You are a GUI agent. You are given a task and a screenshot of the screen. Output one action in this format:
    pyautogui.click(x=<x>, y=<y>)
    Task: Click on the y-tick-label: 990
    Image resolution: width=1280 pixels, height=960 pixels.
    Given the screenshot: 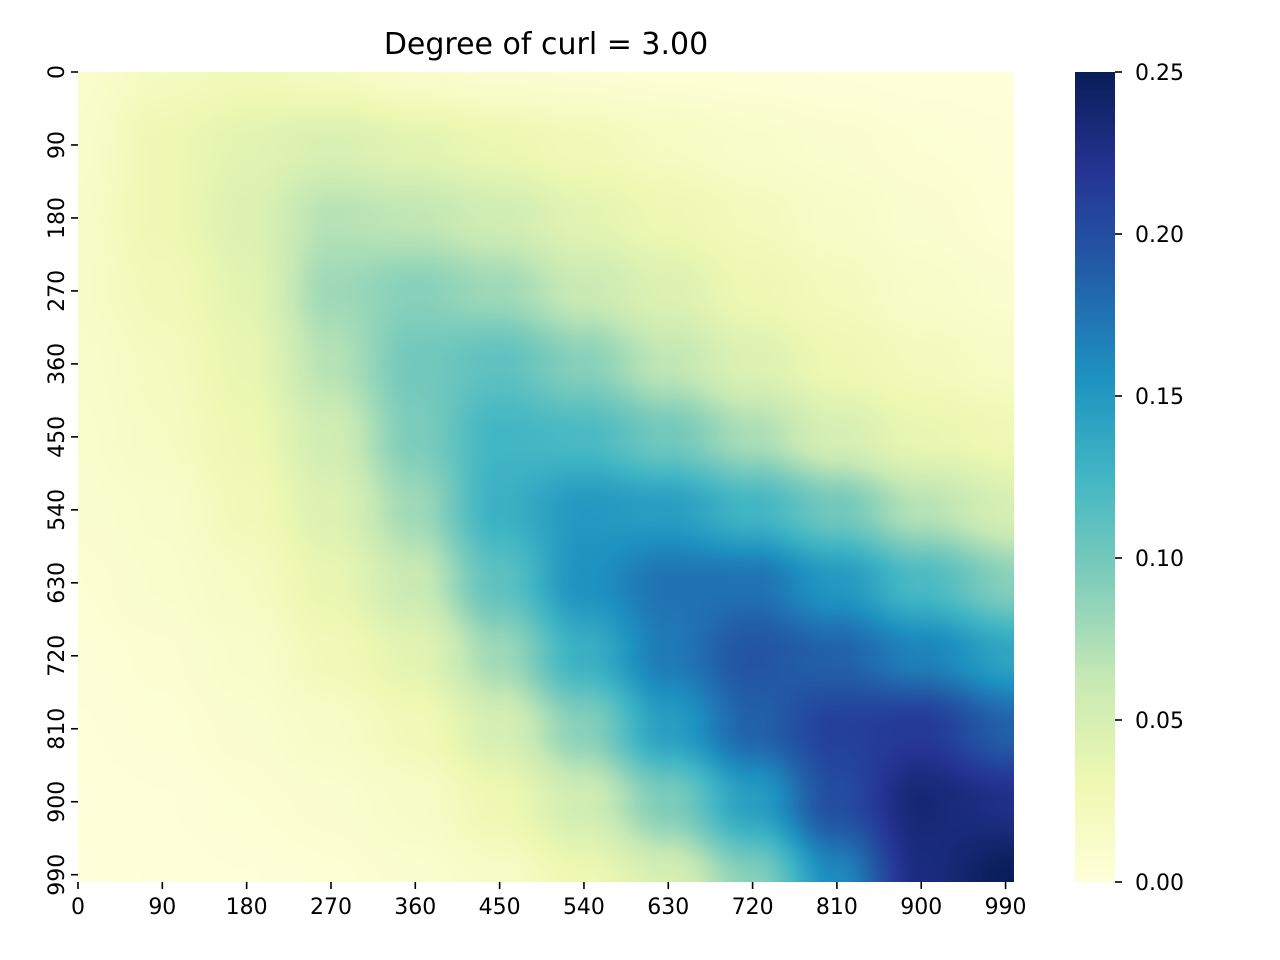 What is the action you would take?
    pyautogui.click(x=57, y=875)
    